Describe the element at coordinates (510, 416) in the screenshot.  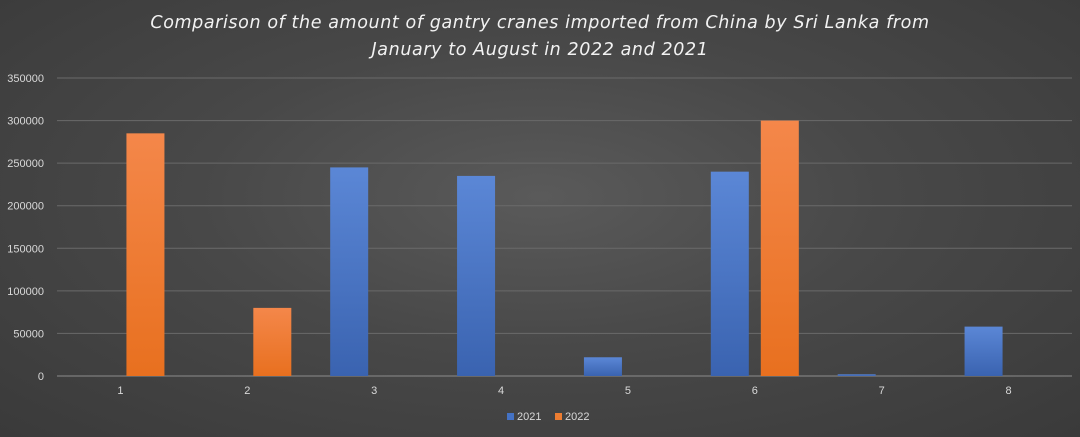
I see `legend-swatch-2021` at that location.